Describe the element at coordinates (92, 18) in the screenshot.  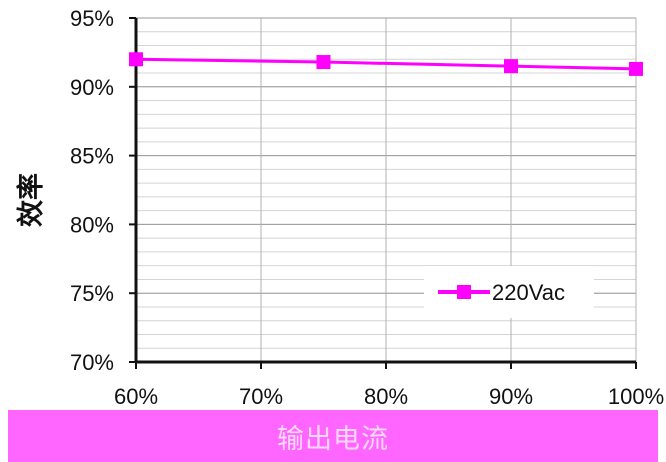
I see `y-tick-label: 95%` at that location.